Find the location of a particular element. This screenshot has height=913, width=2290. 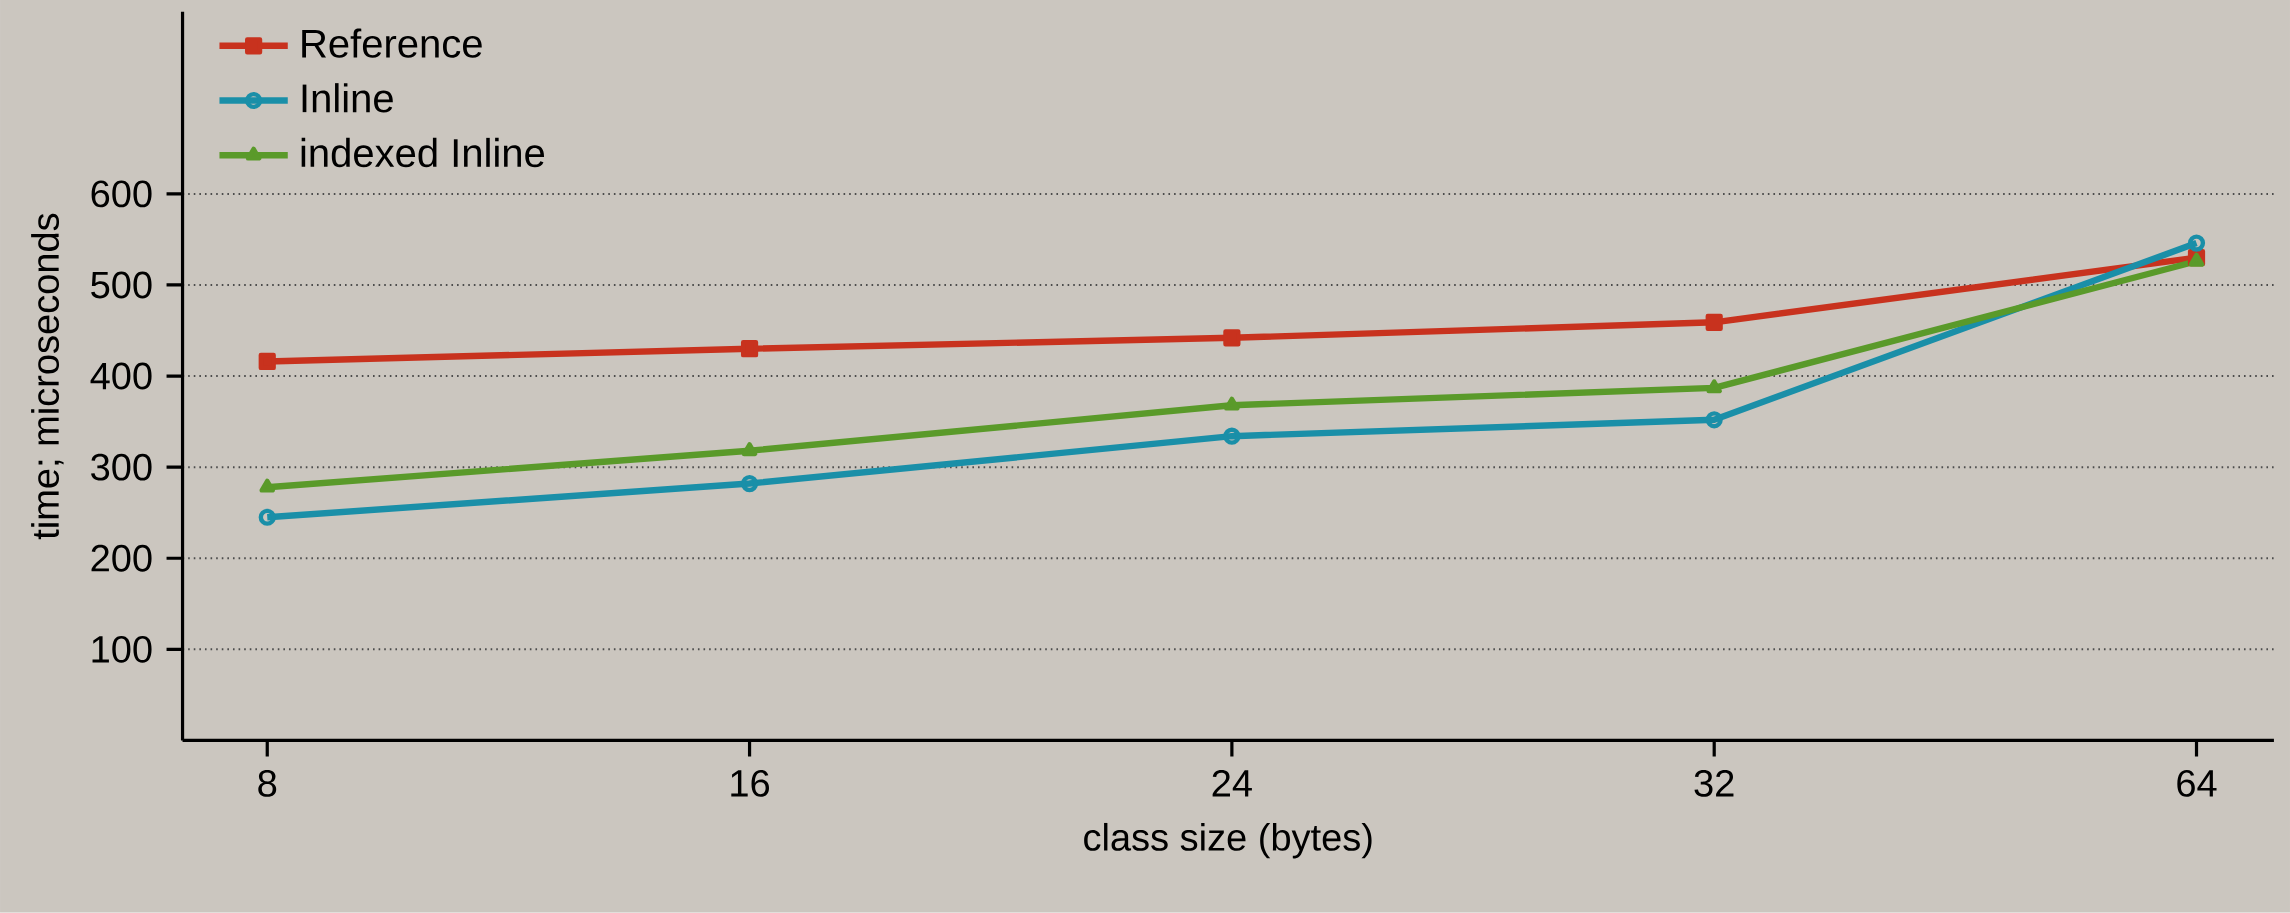

x-tick-label: 16 is located at coordinates (750, 783).